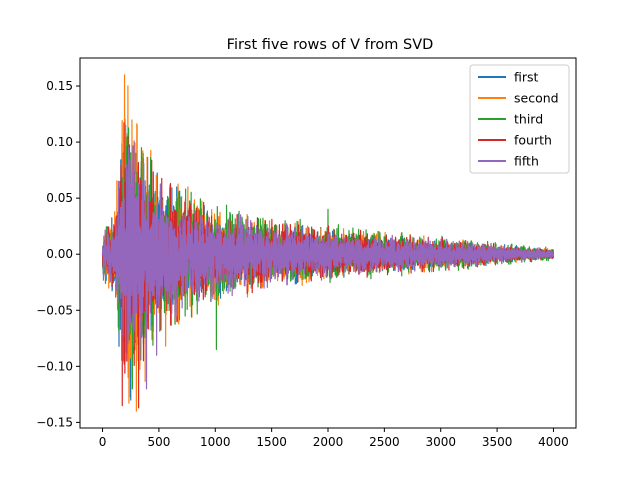 This screenshot has height=480, width=640. What do you see at coordinates (158, 442) in the screenshot?
I see `x-tick-label: 500` at bounding box center [158, 442].